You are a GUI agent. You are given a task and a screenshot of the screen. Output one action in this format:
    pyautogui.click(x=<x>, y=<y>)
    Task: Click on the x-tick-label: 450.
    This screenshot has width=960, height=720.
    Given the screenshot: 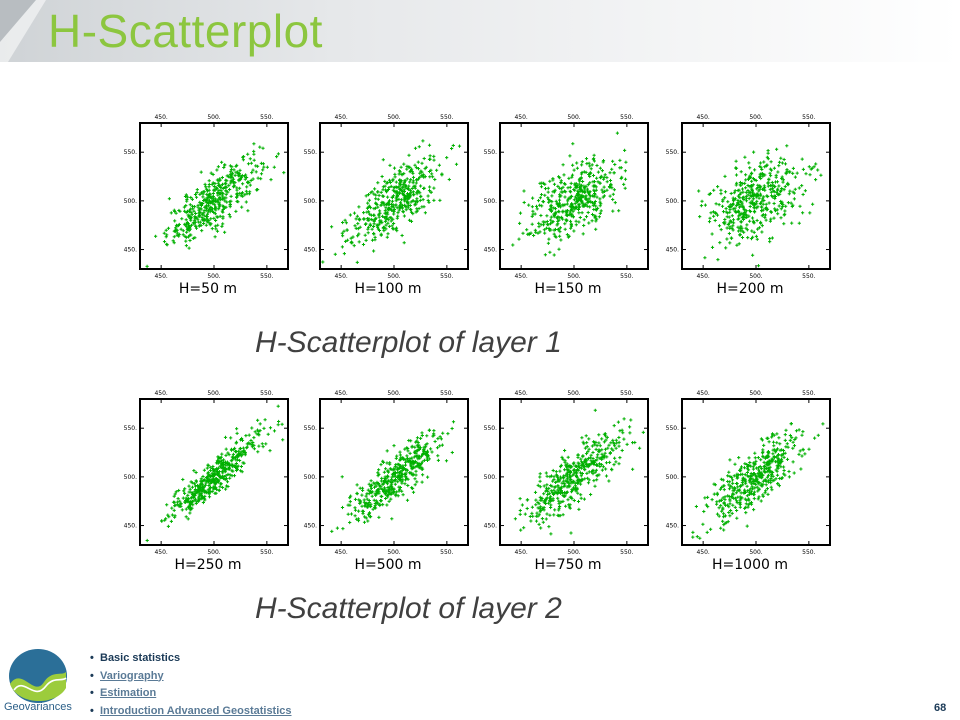 What is the action you would take?
    pyautogui.click(x=160, y=117)
    